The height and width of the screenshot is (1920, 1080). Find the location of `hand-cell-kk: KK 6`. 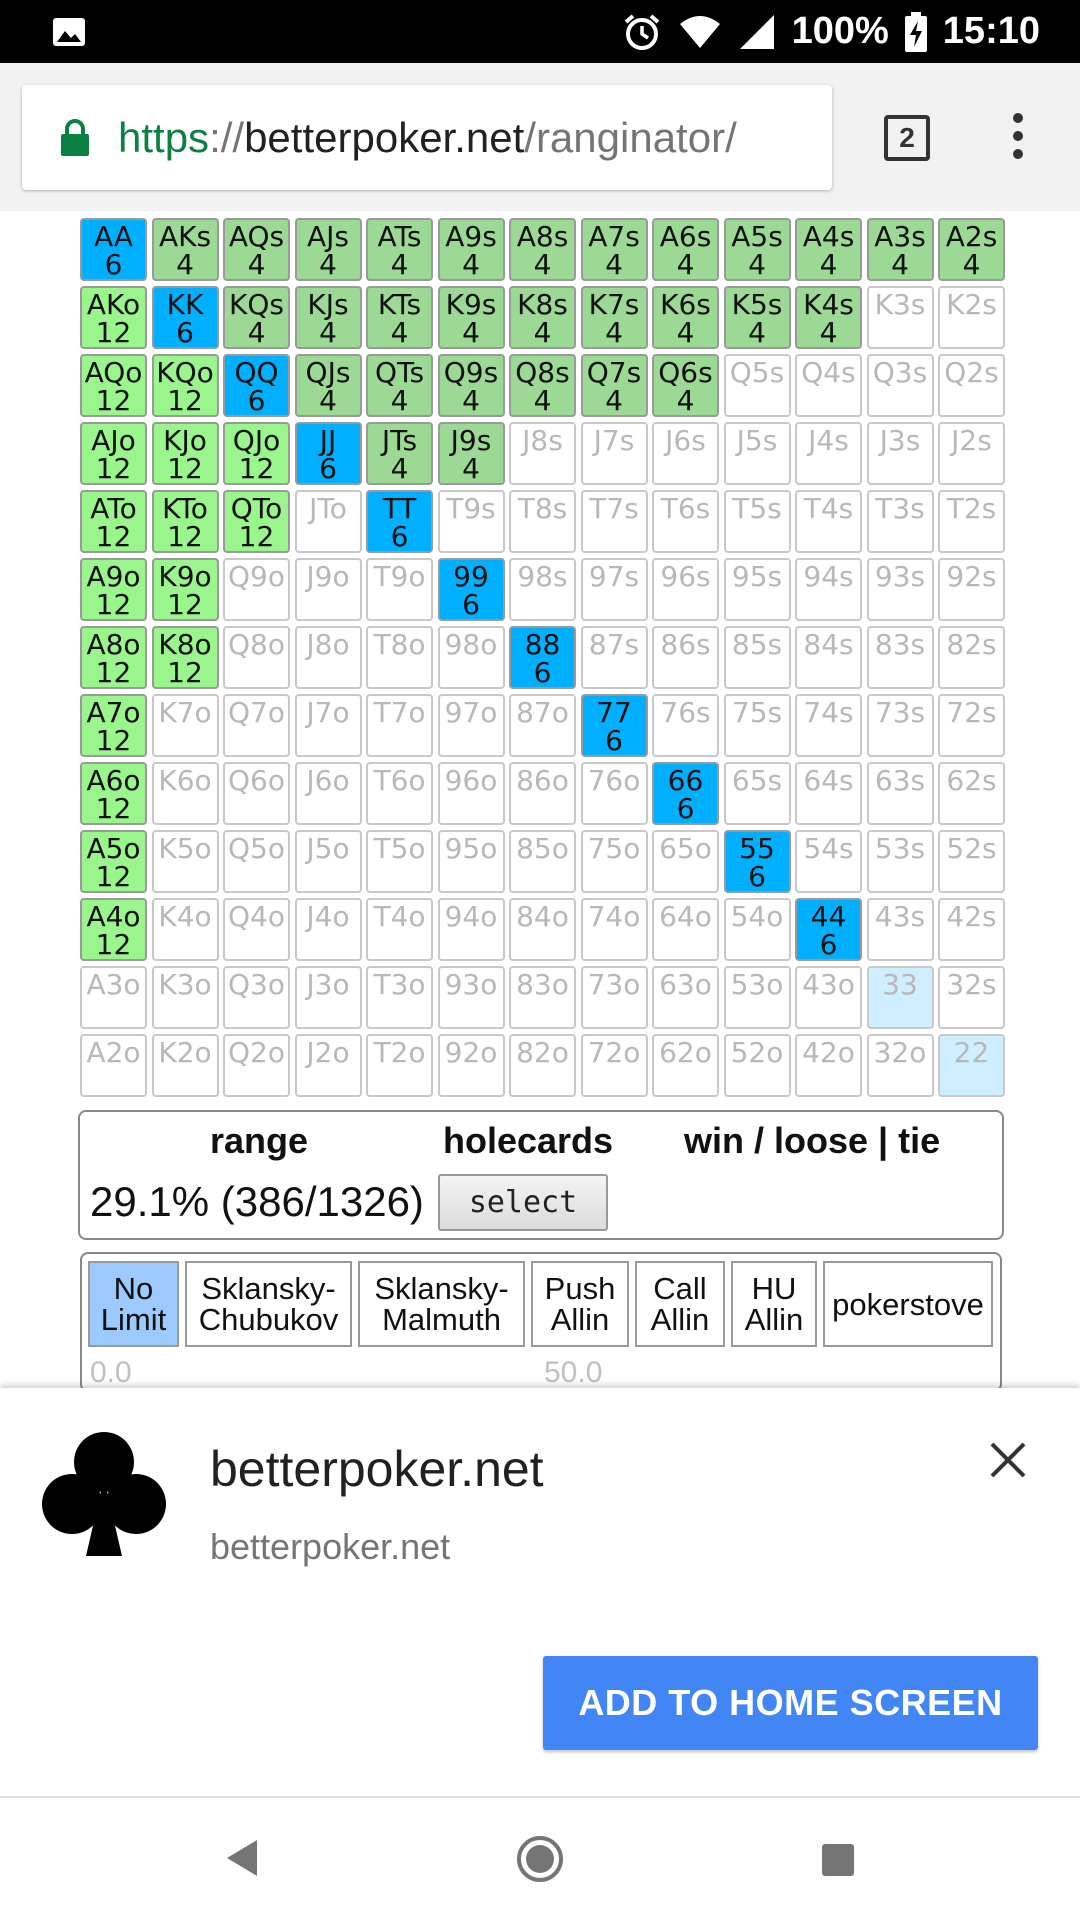

hand-cell-kk: KK 6 is located at coordinates (185, 317).